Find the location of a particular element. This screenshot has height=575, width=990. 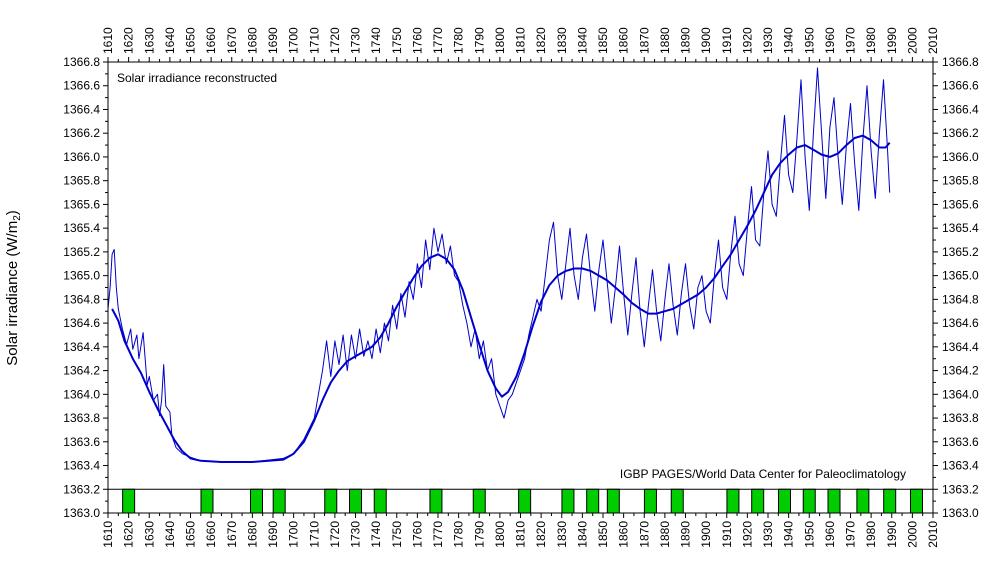

y-tick-label-left: 1363.2 is located at coordinates (81, 489).